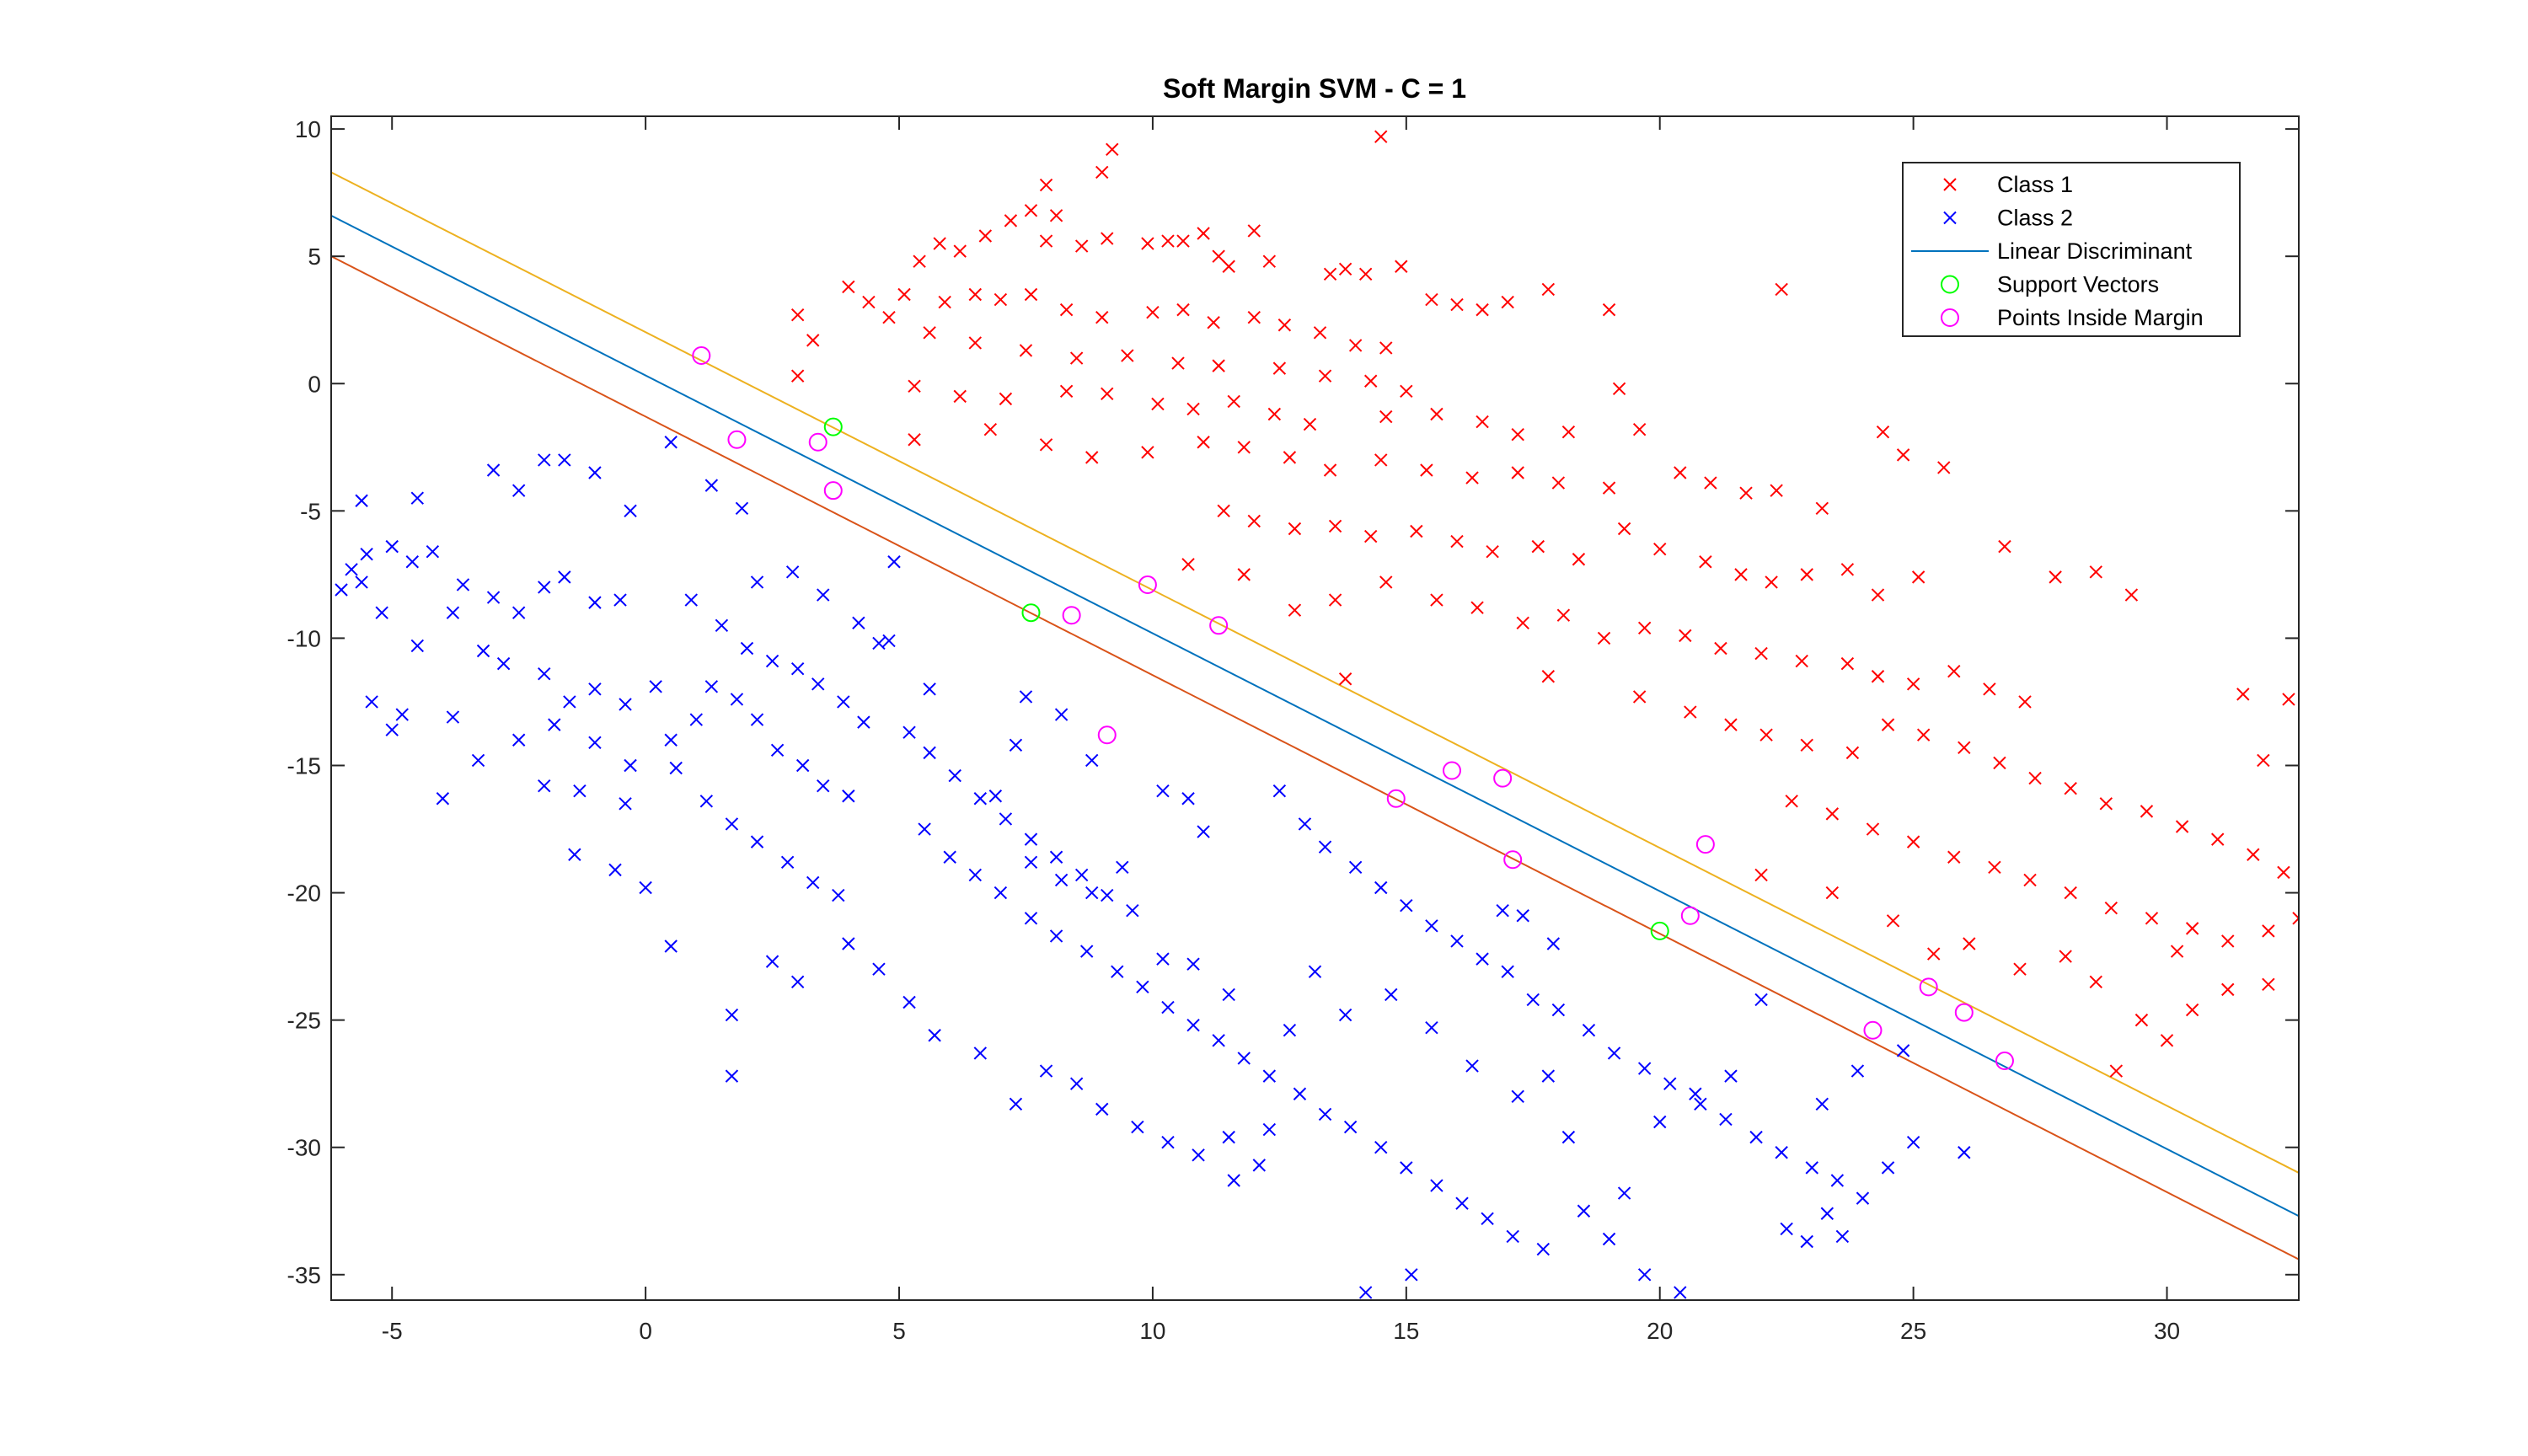 The width and height of the screenshot is (2528, 1456). What do you see at coordinates (646, 1331) in the screenshot?
I see `x-tick-label: 0` at bounding box center [646, 1331].